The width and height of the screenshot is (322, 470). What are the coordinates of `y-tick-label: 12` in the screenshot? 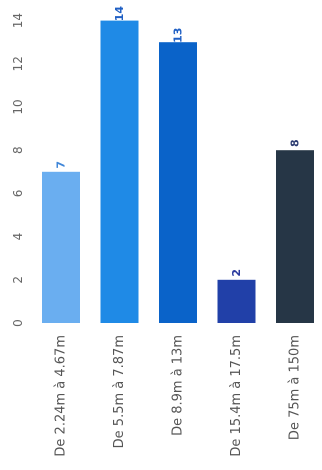 It's located at (18, 63).